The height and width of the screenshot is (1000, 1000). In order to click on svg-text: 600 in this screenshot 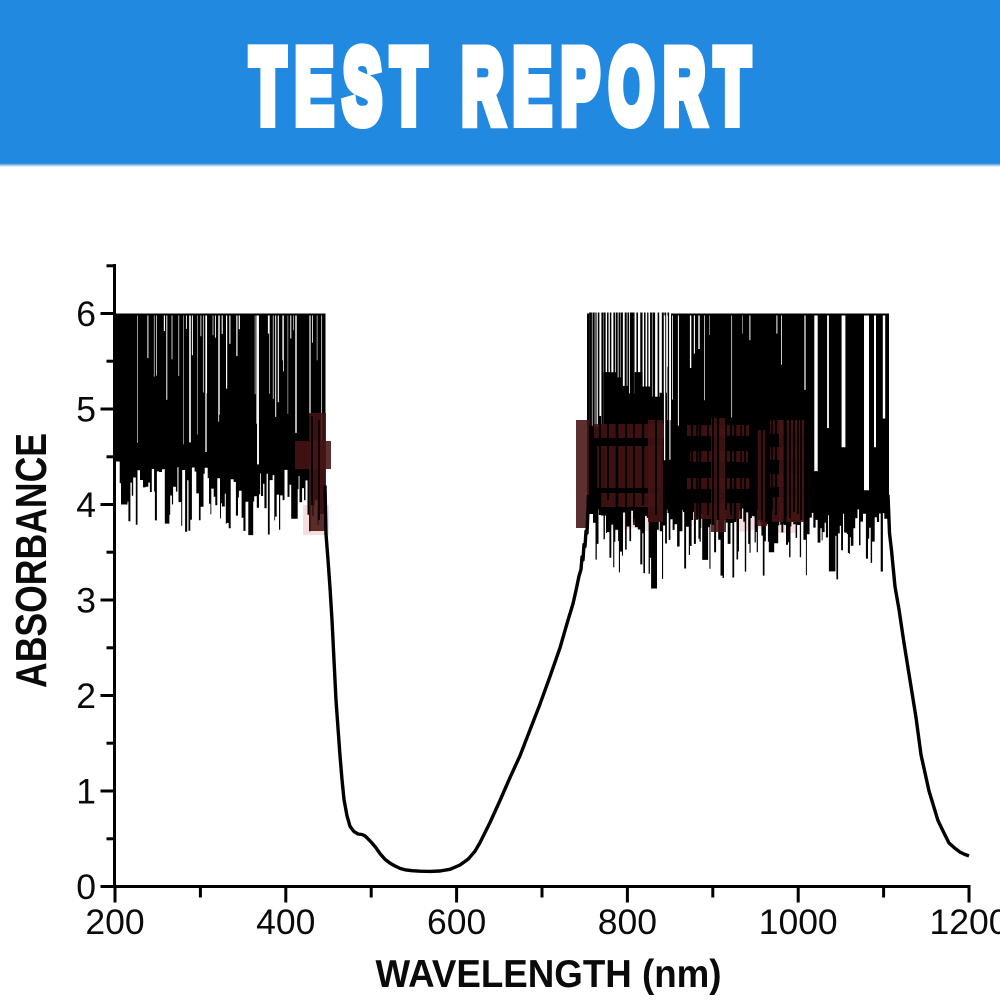, I will do `click(456, 922)`.